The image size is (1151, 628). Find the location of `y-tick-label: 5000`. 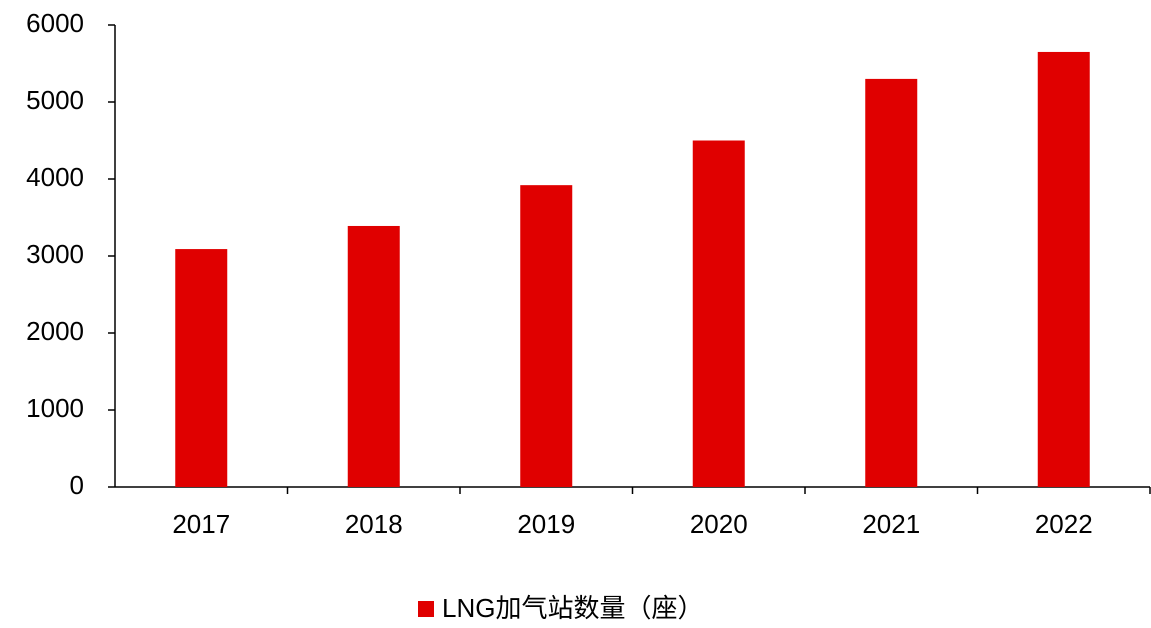

y-tick-label: 5000 is located at coordinates (55, 100).